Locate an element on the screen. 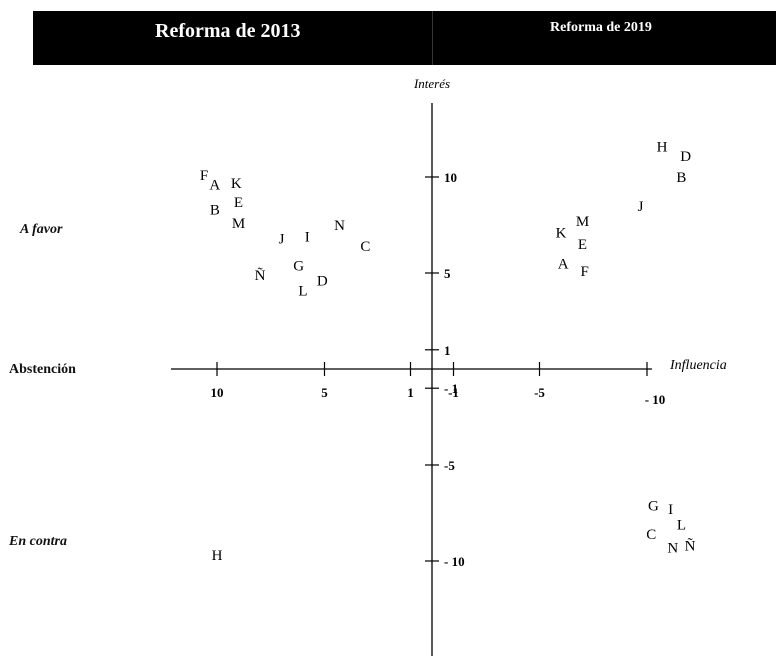 Image resolution: width=776 pixels, height=656 pixels. y-tick-label: -5 is located at coordinates (449, 465).